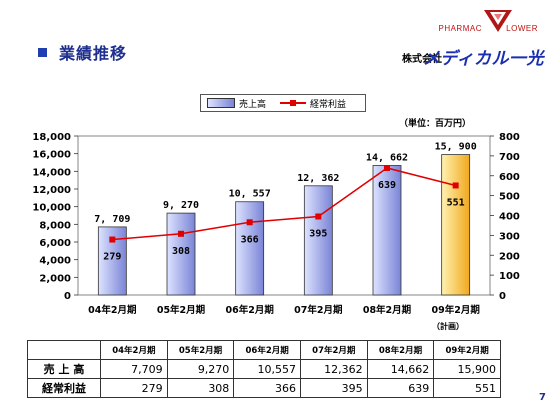 This screenshot has height=420, width=560. What do you see at coordinates (333, 350) in the screenshot?
I see `table-header-cell: 07年2月期` at bounding box center [333, 350].